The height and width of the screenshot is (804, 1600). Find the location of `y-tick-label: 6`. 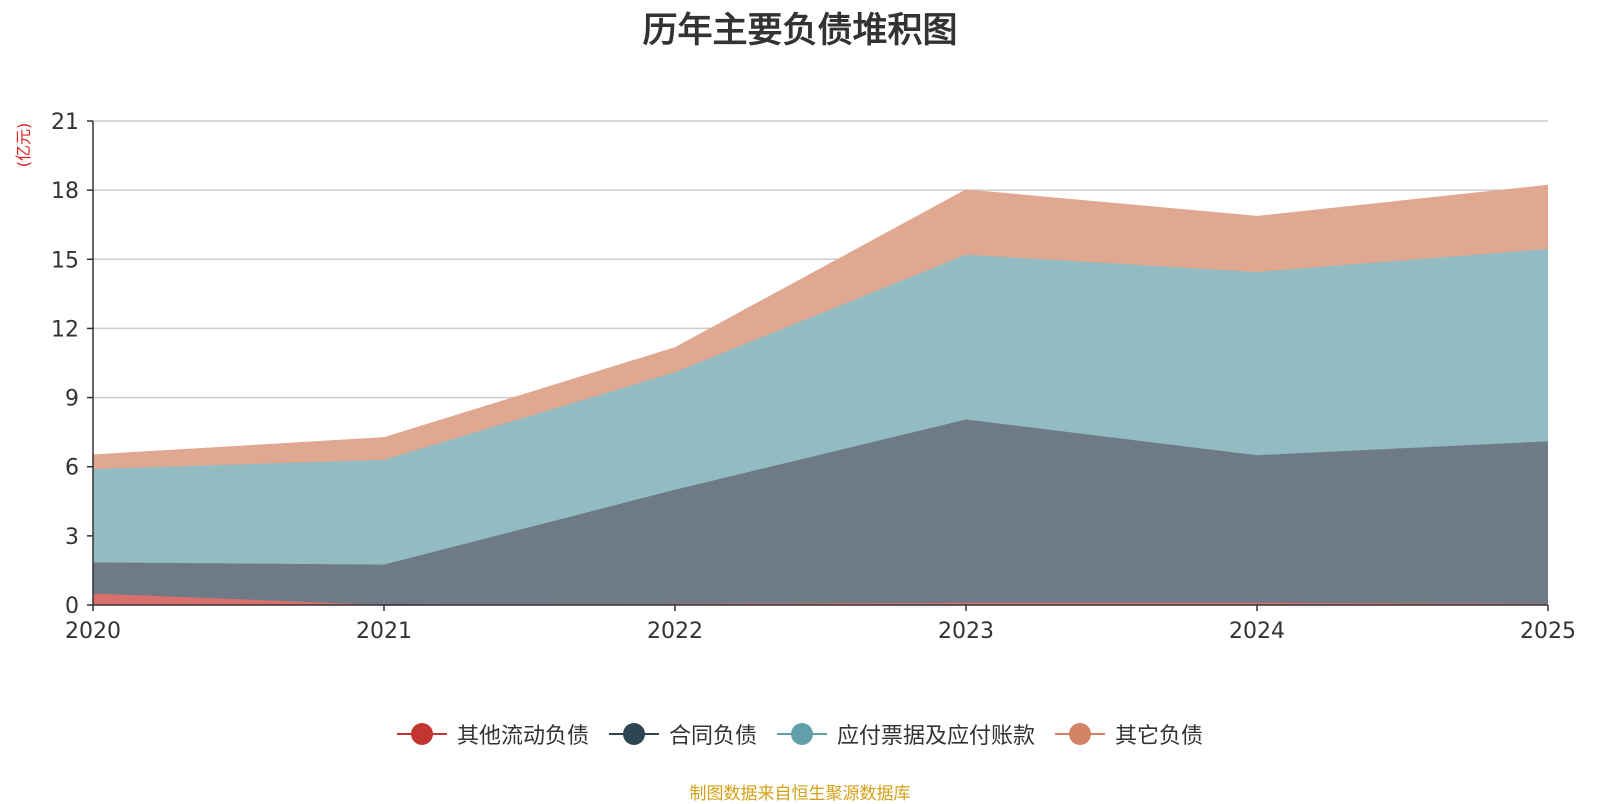

y-tick-label: 6 is located at coordinates (72, 468).